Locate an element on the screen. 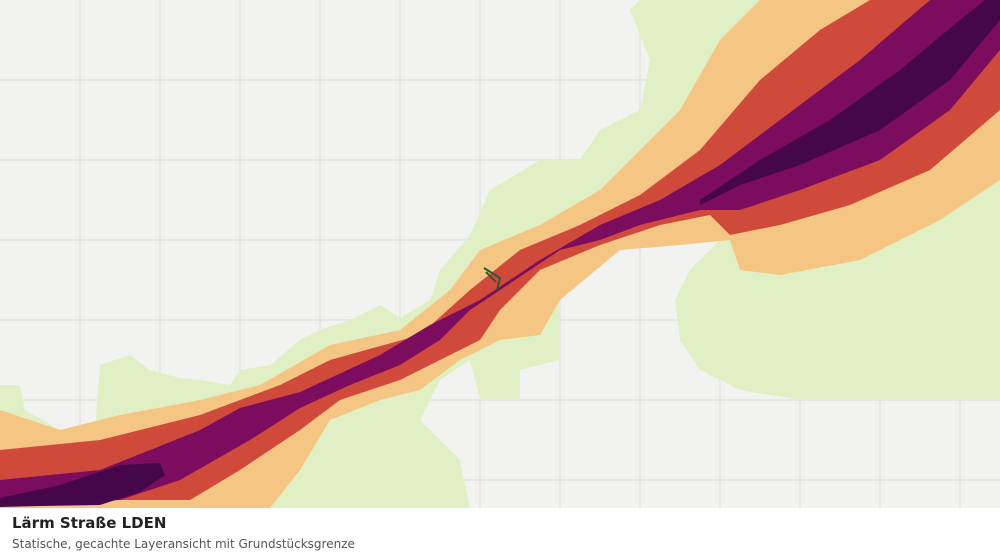  layer-title: Lärm Straße LDEN is located at coordinates (89, 523).